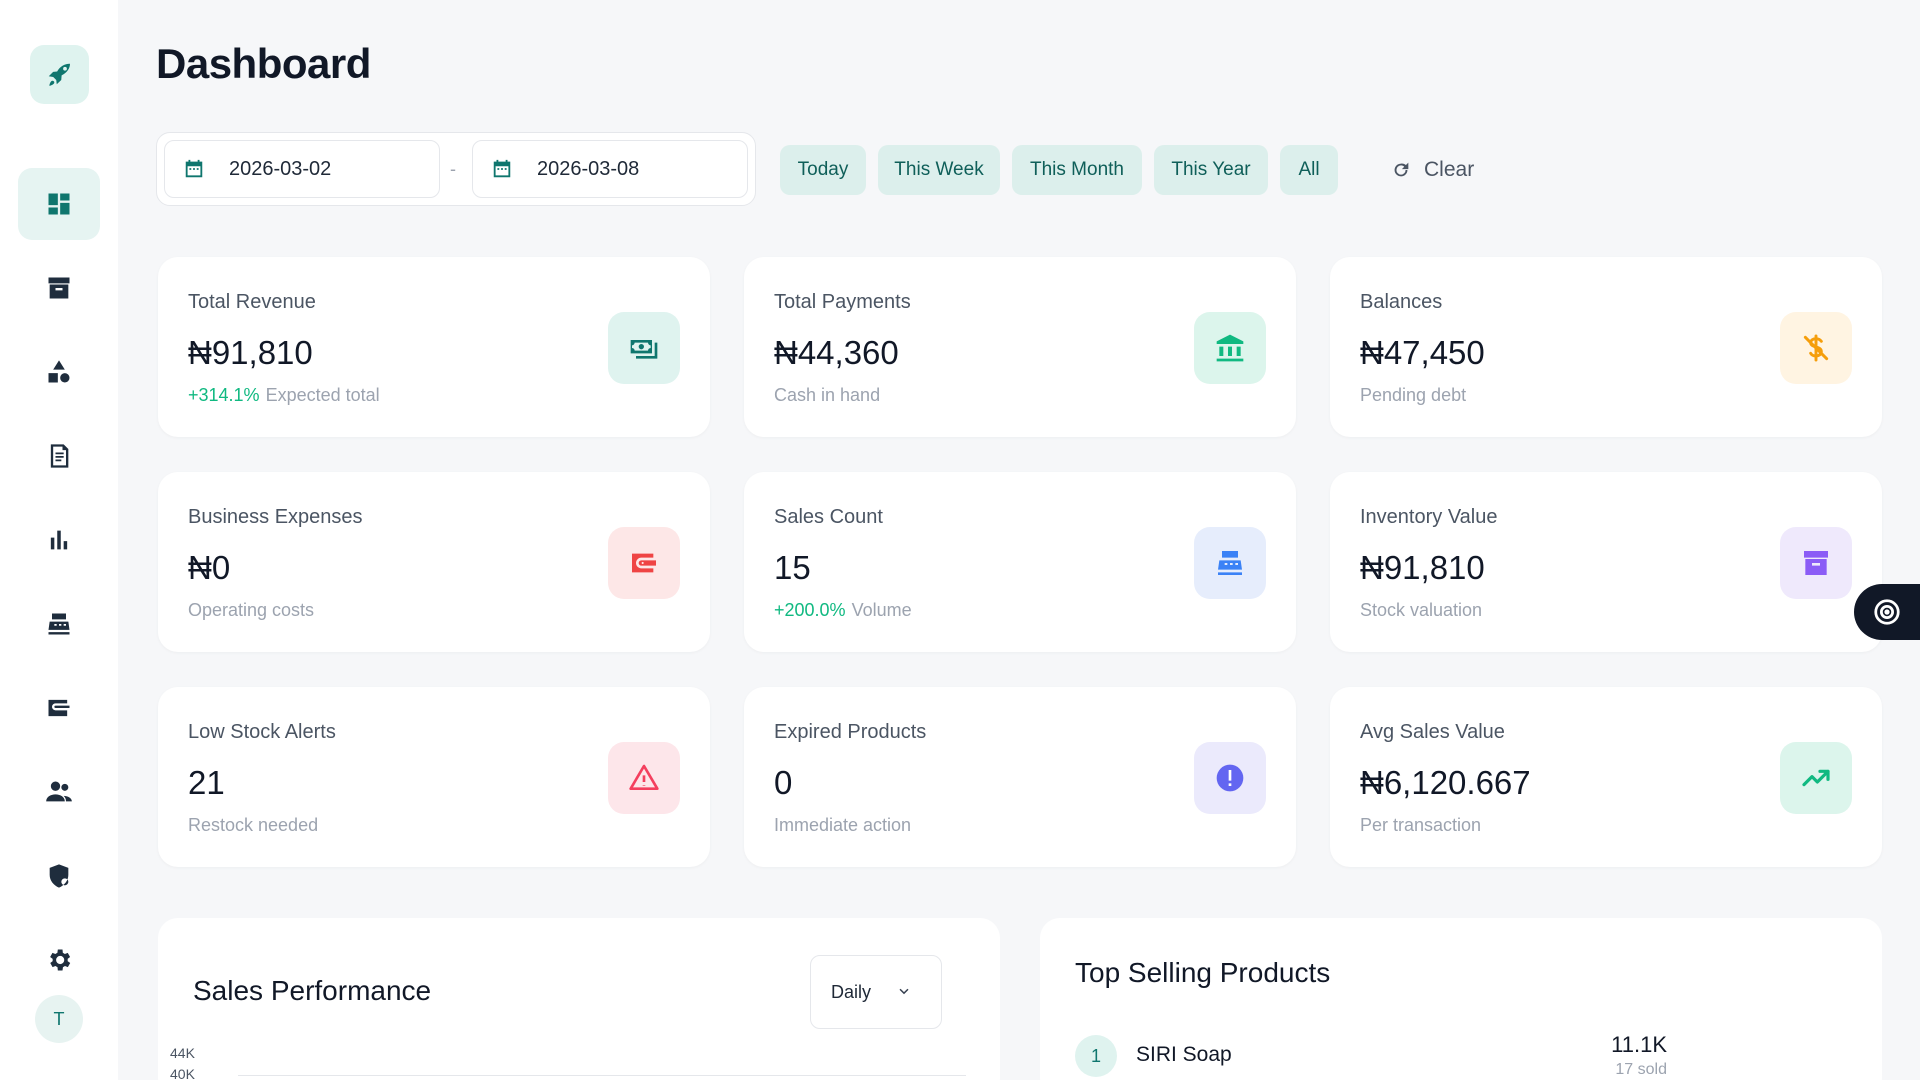  What do you see at coordinates (284, 395) in the screenshot?
I see `stat-subtext: +314.1% Expected total` at bounding box center [284, 395].